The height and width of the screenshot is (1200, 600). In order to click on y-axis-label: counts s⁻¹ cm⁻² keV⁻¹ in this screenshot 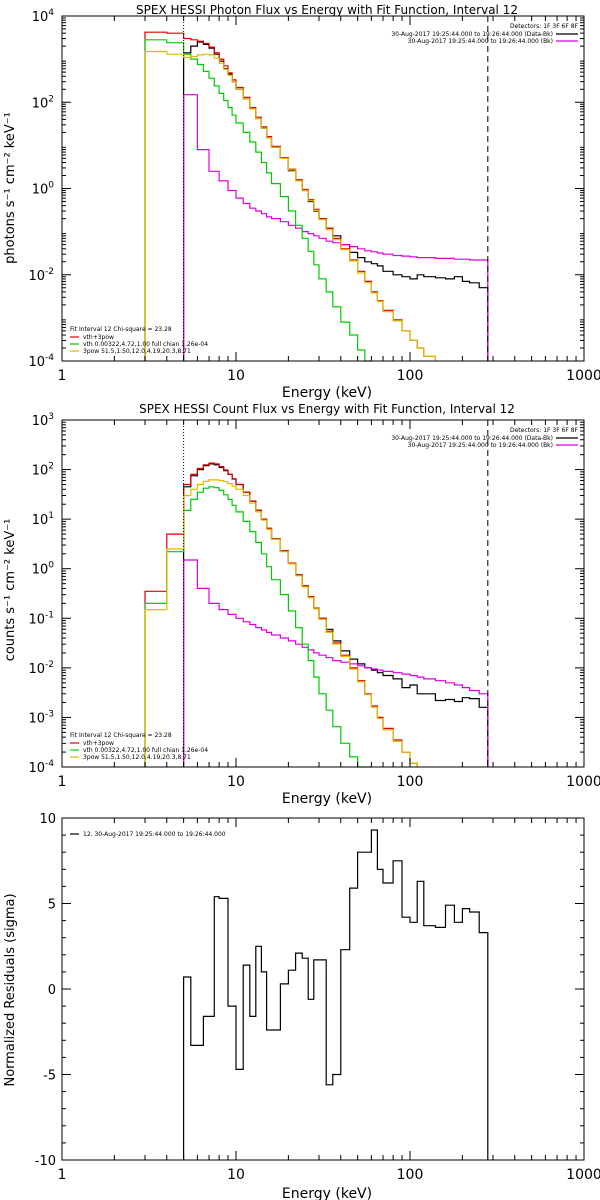, I will do `click(10, 590)`.